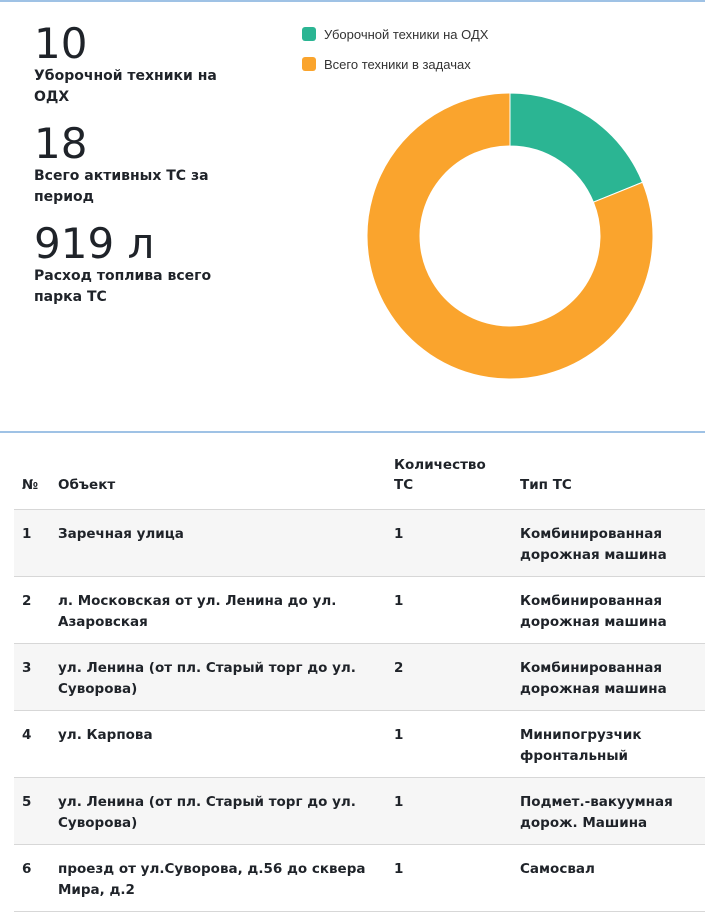 This screenshot has width=705, height=915. I want to click on legend-swatch-green, so click(309, 34).